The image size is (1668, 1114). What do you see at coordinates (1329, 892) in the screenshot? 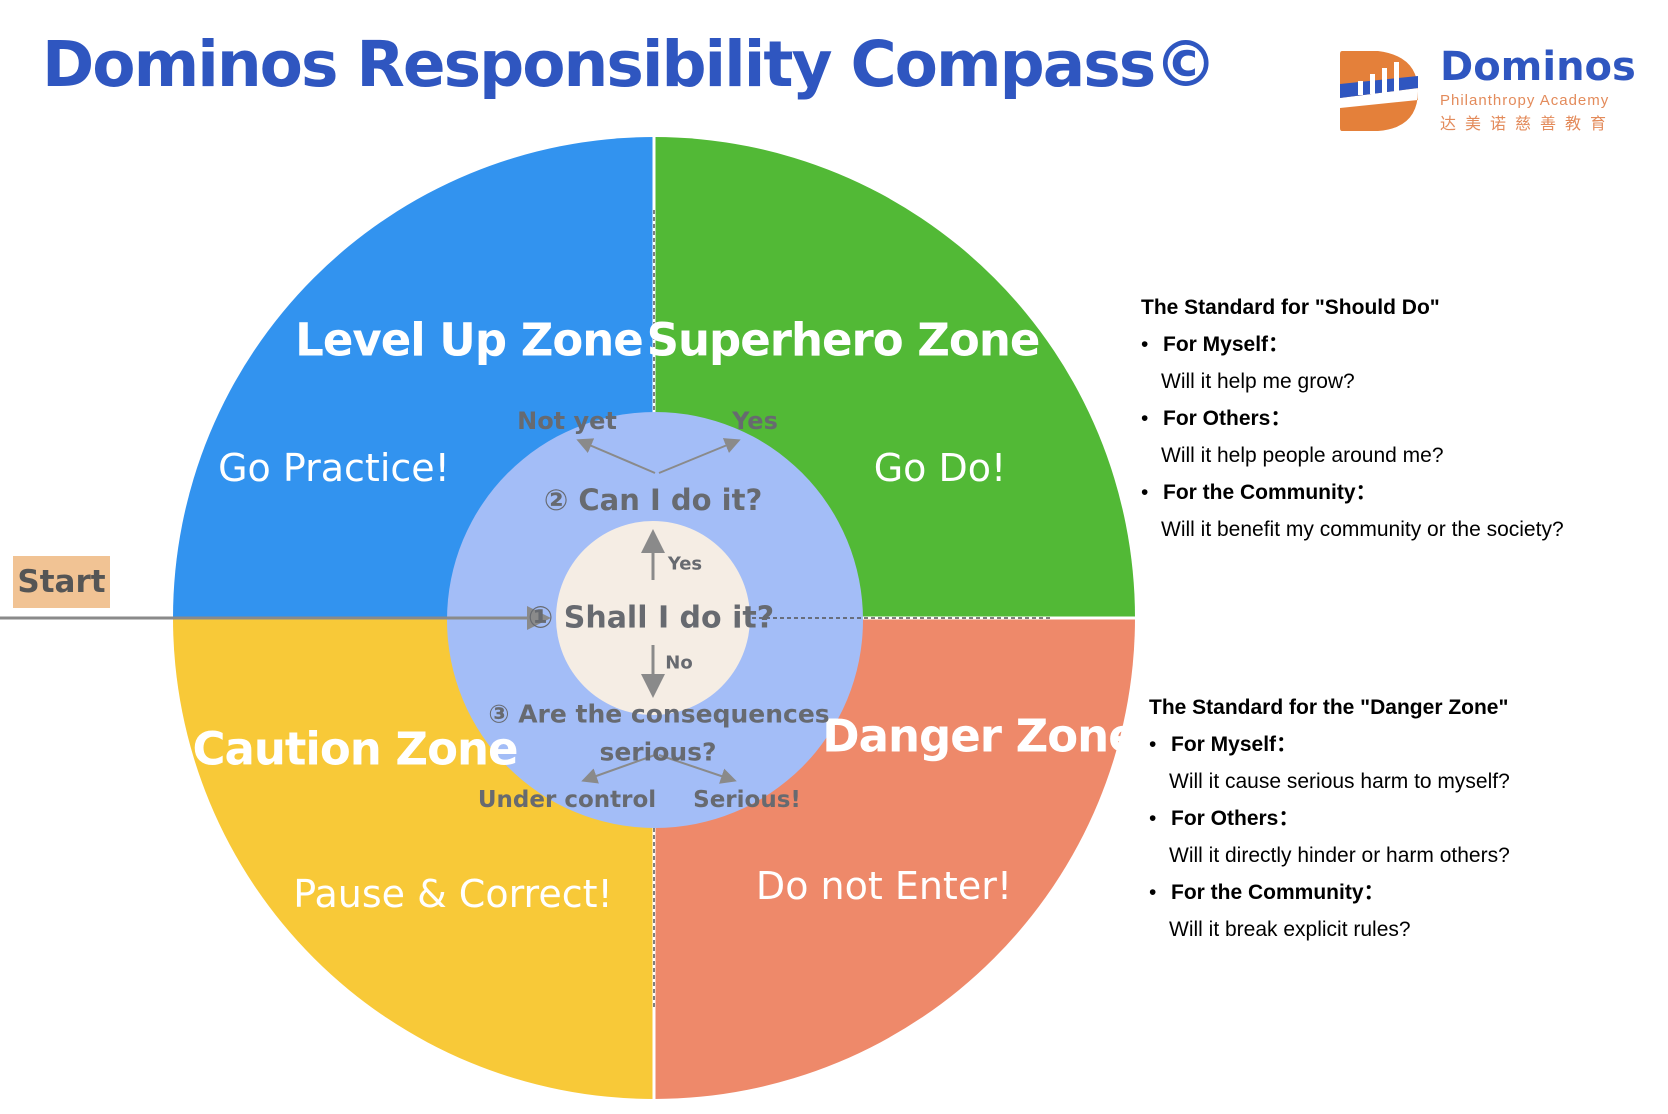
I see `danger-standard-item-label: For the Community：` at bounding box center [1329, 892].